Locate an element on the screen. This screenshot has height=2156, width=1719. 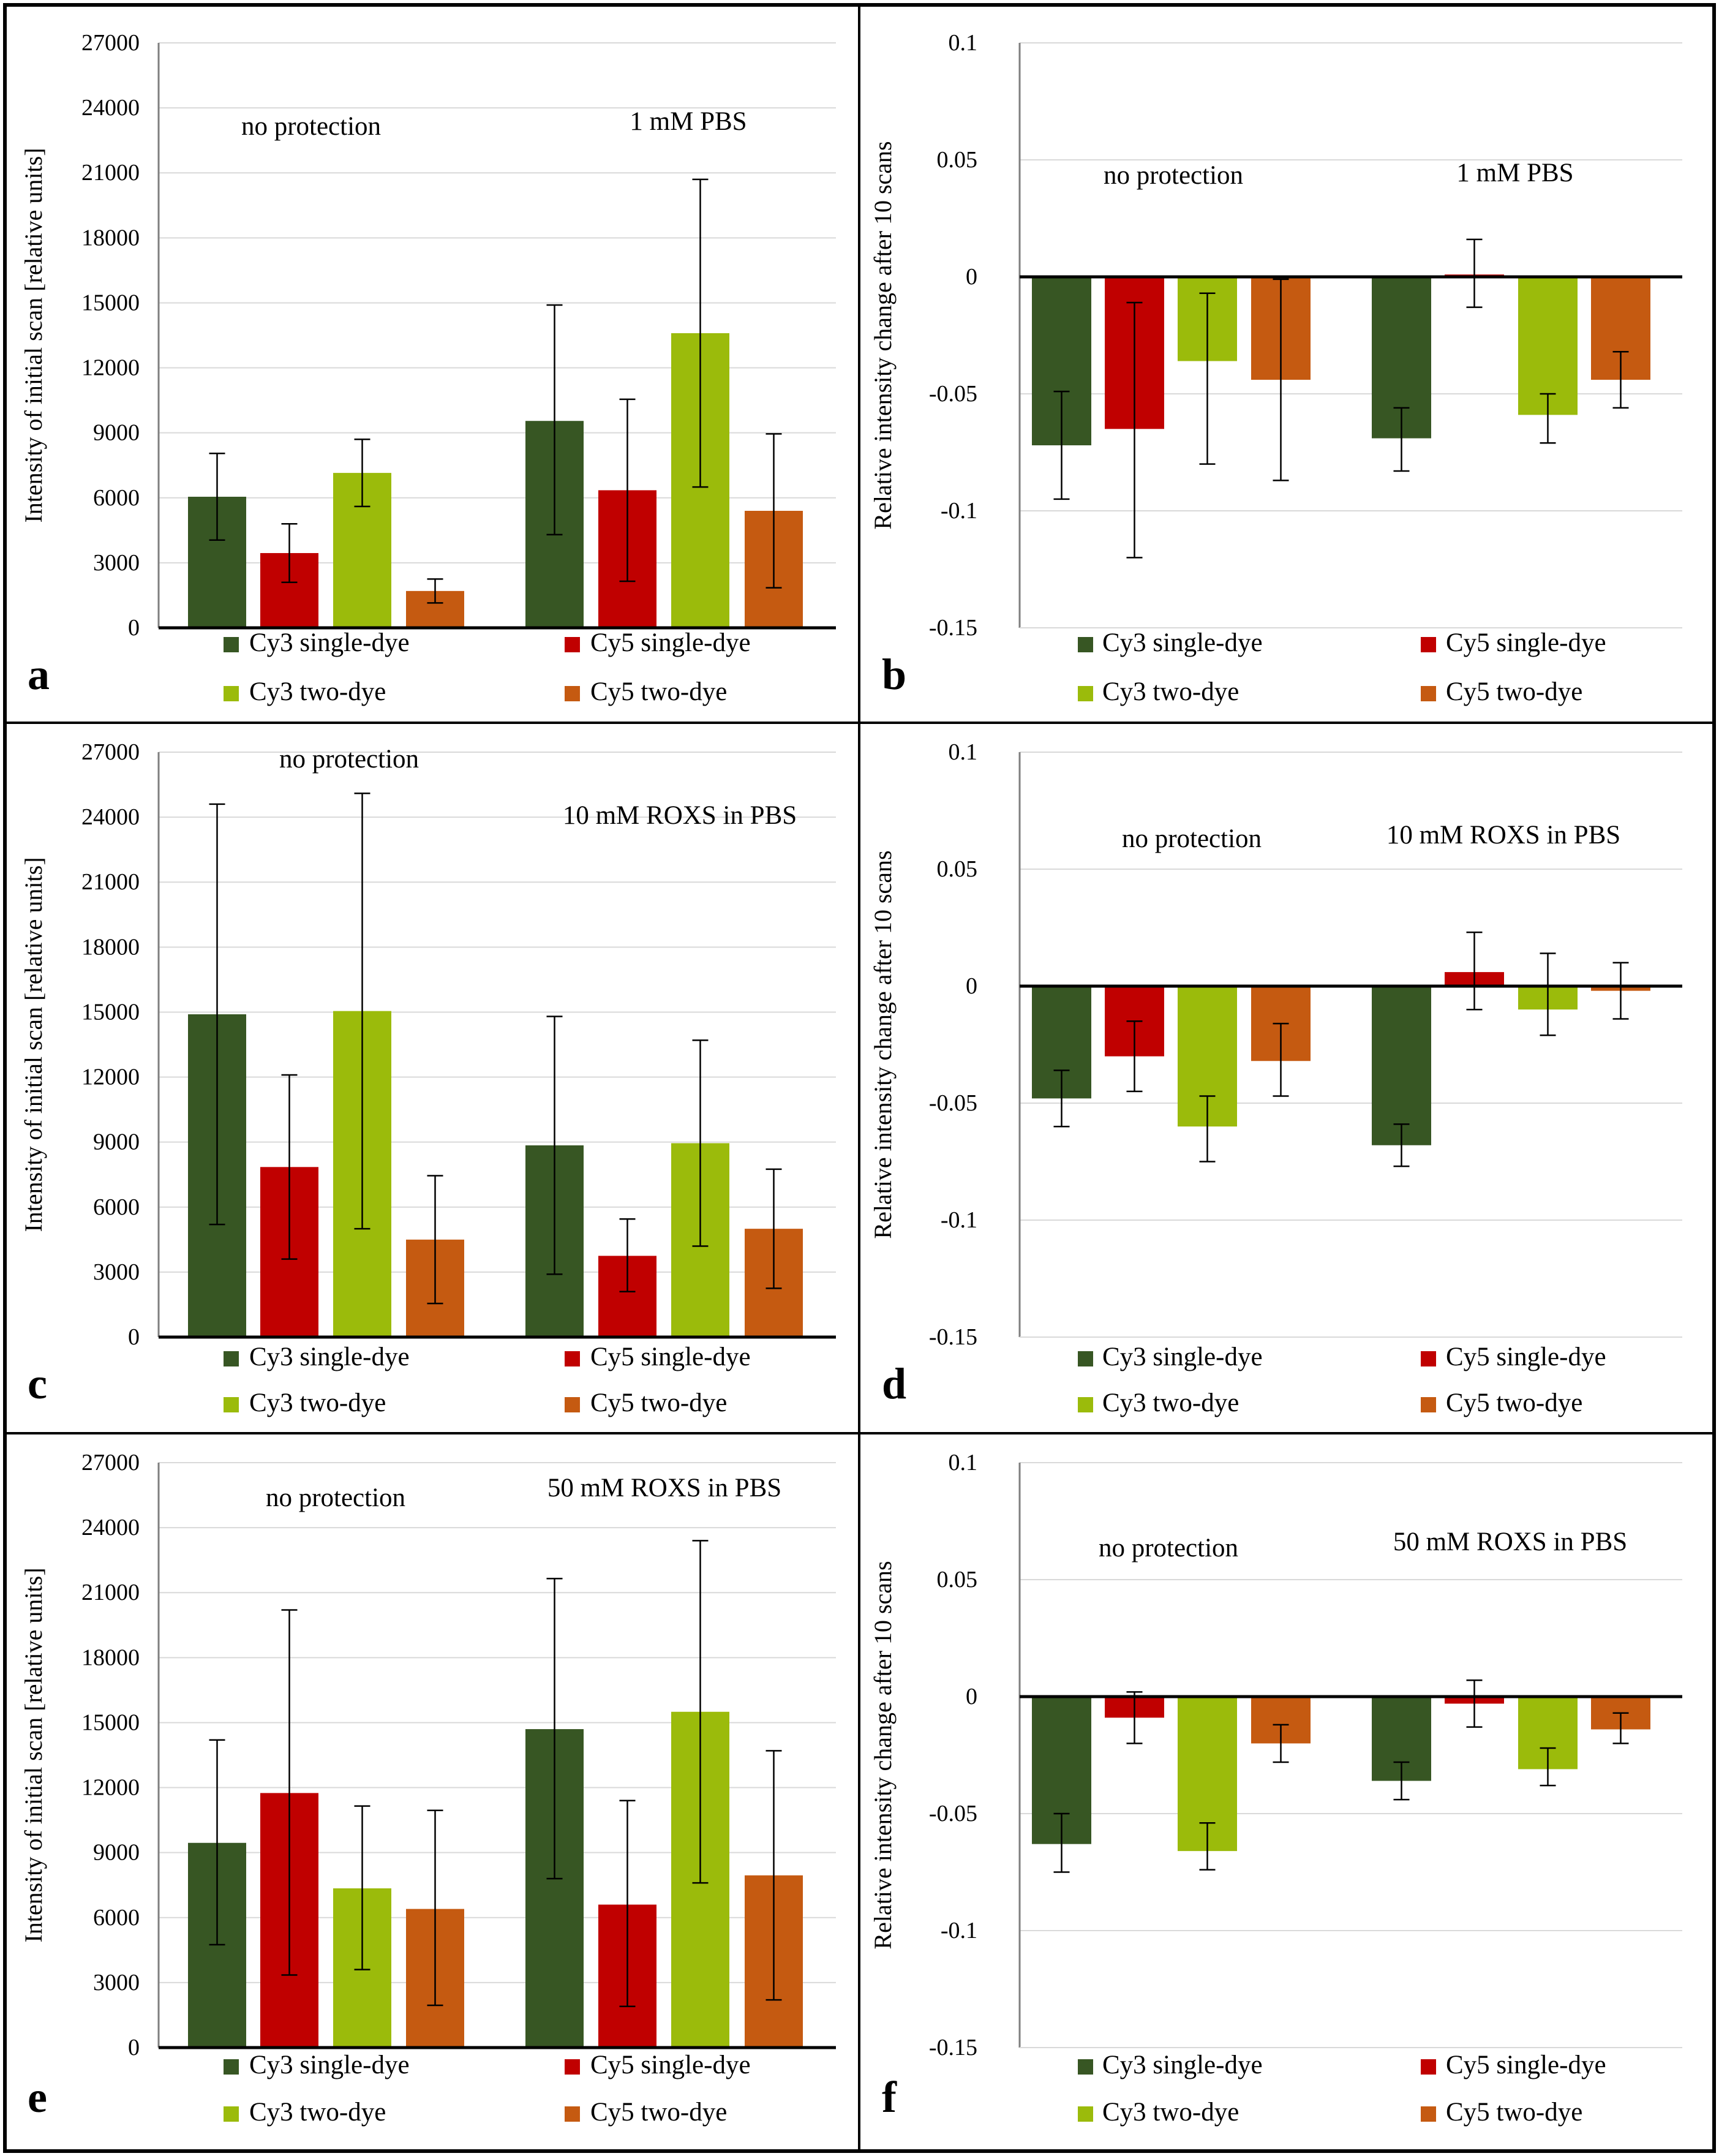
y-tick-label: 24000 is located at coordinates (110, 1528).